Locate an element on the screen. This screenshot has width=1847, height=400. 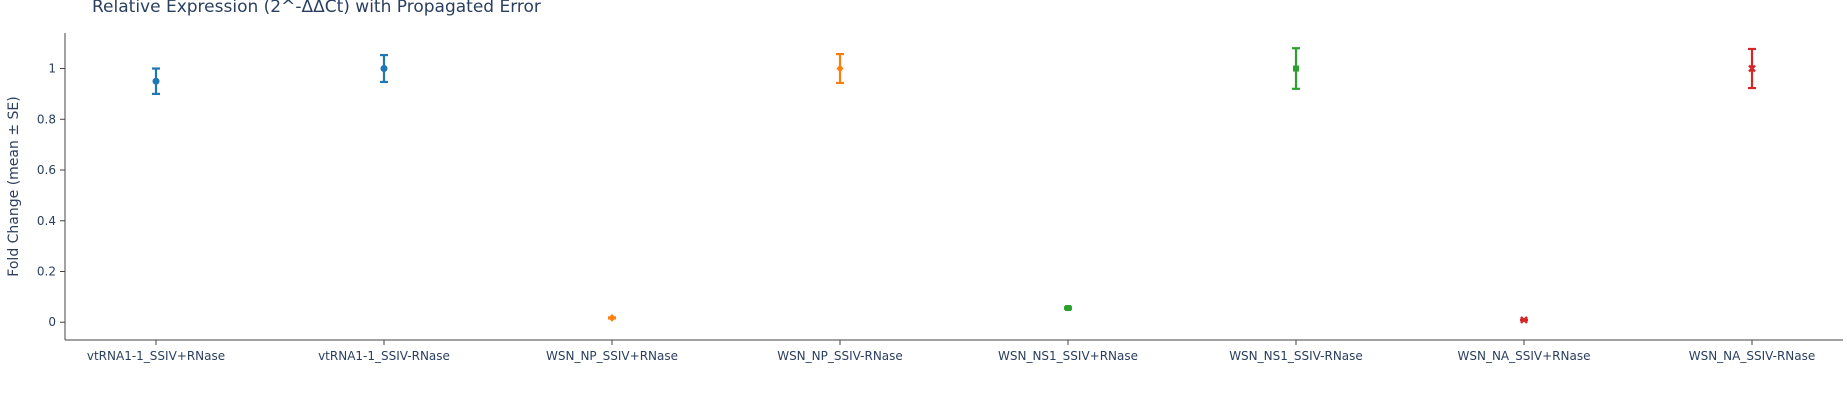
y-tick-label: 0 is located at coordinates (52, 322).